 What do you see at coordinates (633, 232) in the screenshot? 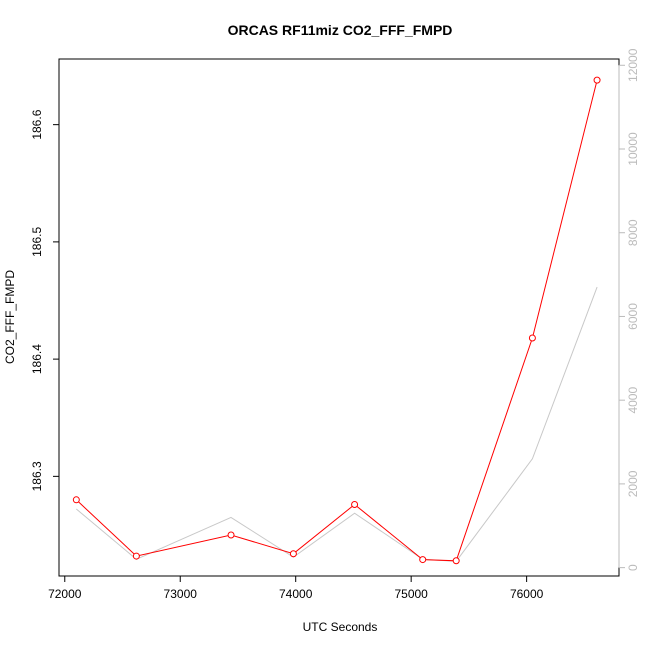
I see `right-y-tick-label: 8000` at bounding box center [633, 232].